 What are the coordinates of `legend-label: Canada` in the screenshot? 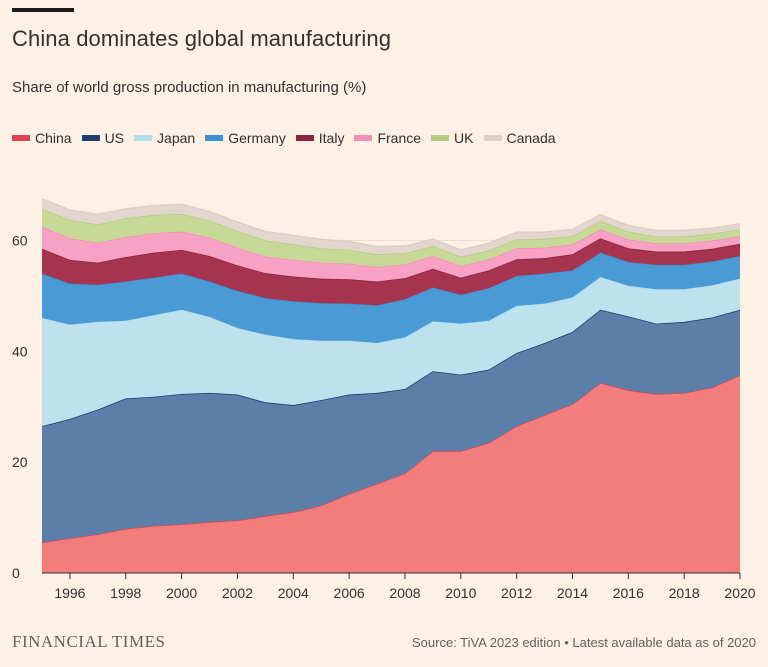 It's located at (531, 138).